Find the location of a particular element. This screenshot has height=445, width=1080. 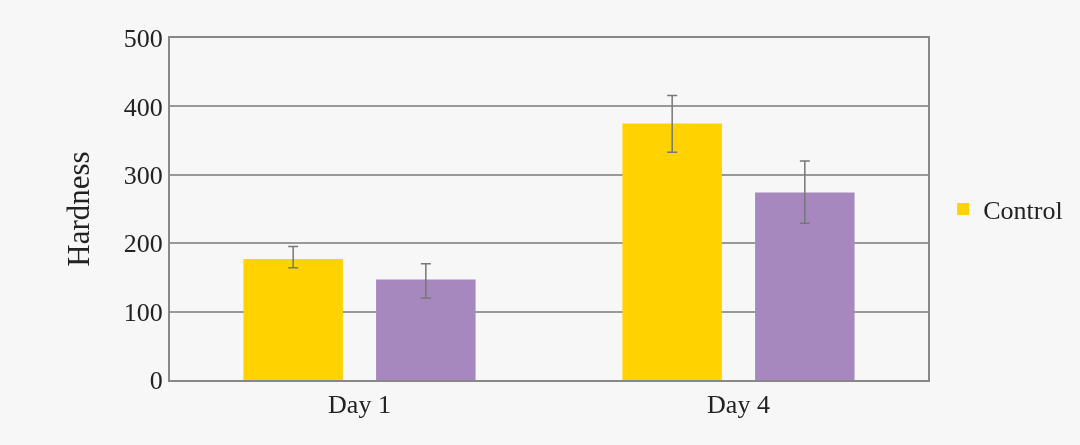

y-tick-label: 300 is located at coordinates (143, 175).